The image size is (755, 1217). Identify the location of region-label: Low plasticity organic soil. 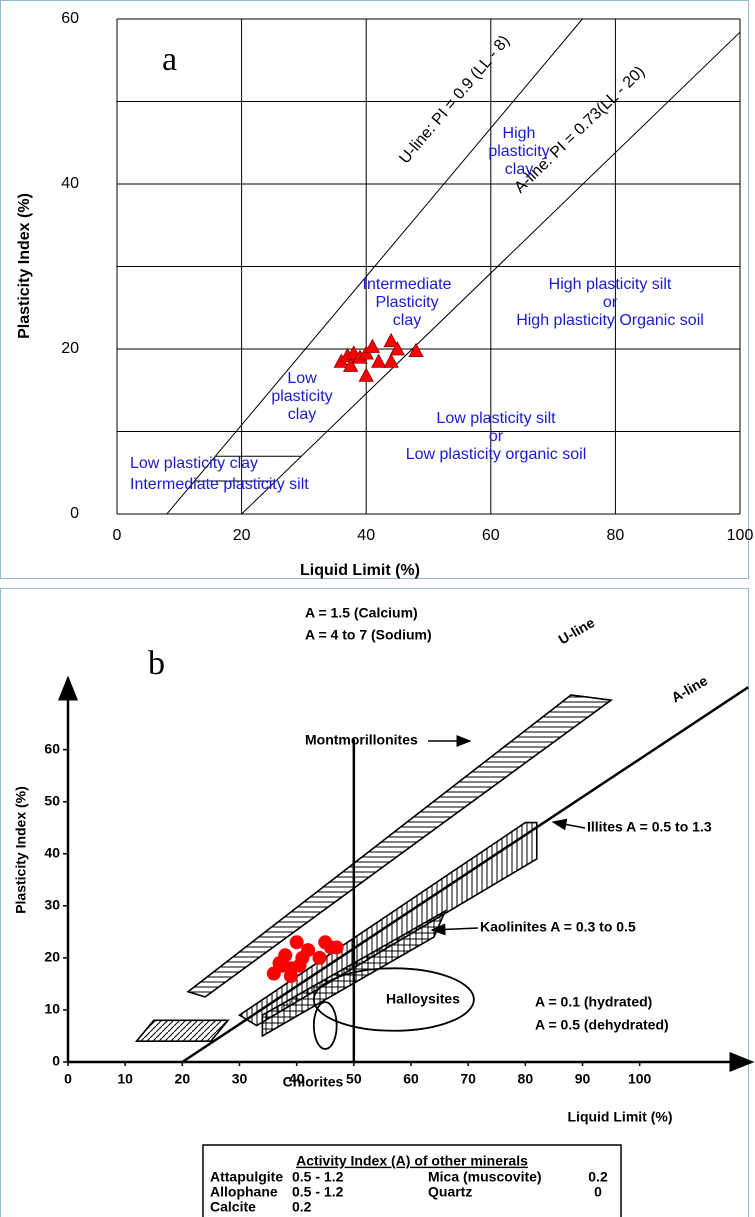
(496, 454).